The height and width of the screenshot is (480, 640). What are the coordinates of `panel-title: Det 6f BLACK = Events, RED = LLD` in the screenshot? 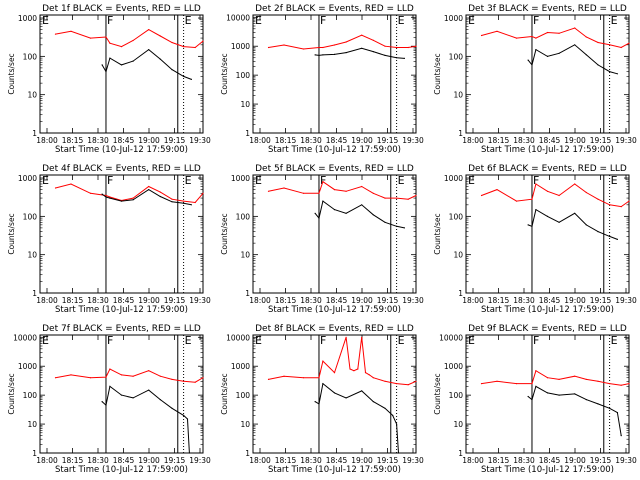 It's located at (547, 169).